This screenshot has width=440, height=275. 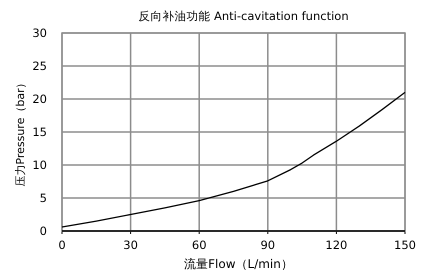 I want to click on x-tick-label: 150, so click(x=405, y=245).